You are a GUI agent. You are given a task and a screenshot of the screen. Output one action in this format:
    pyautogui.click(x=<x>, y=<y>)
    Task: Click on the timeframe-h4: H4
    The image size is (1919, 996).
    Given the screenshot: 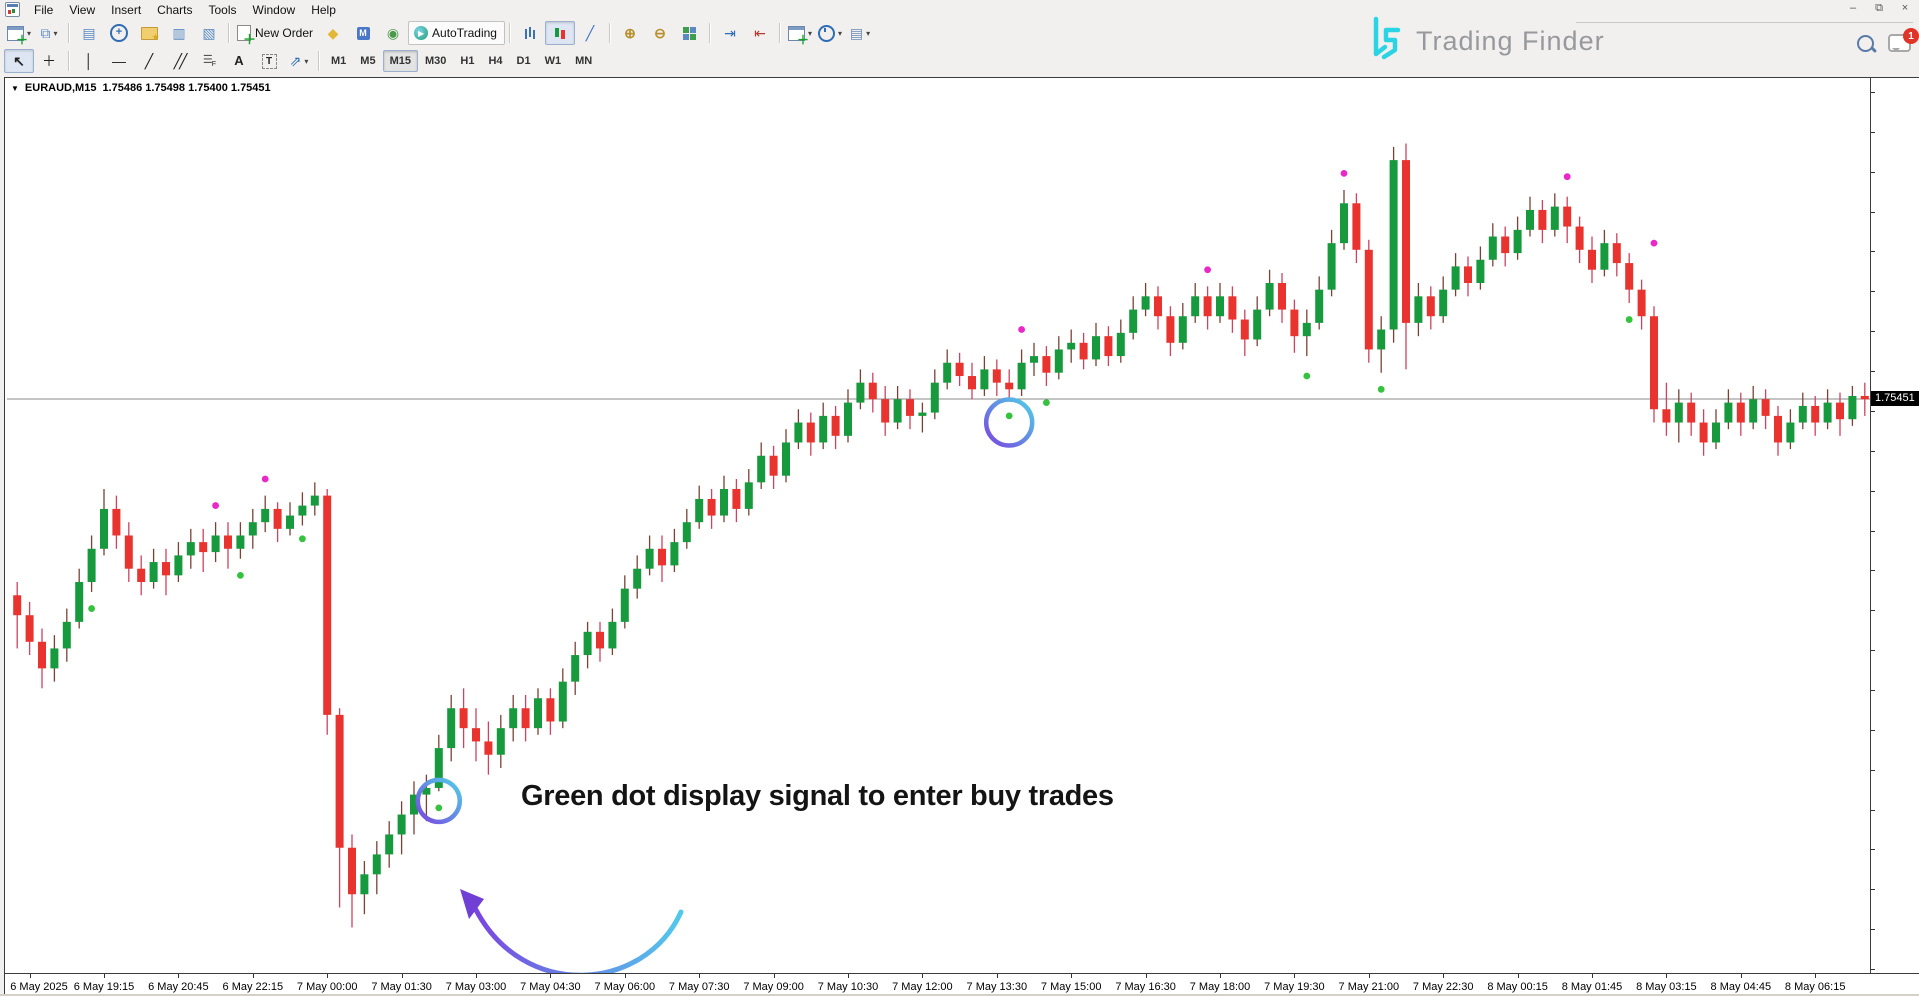 What is the action you would take?
    pyautogui.click(x=495, y=61)
    